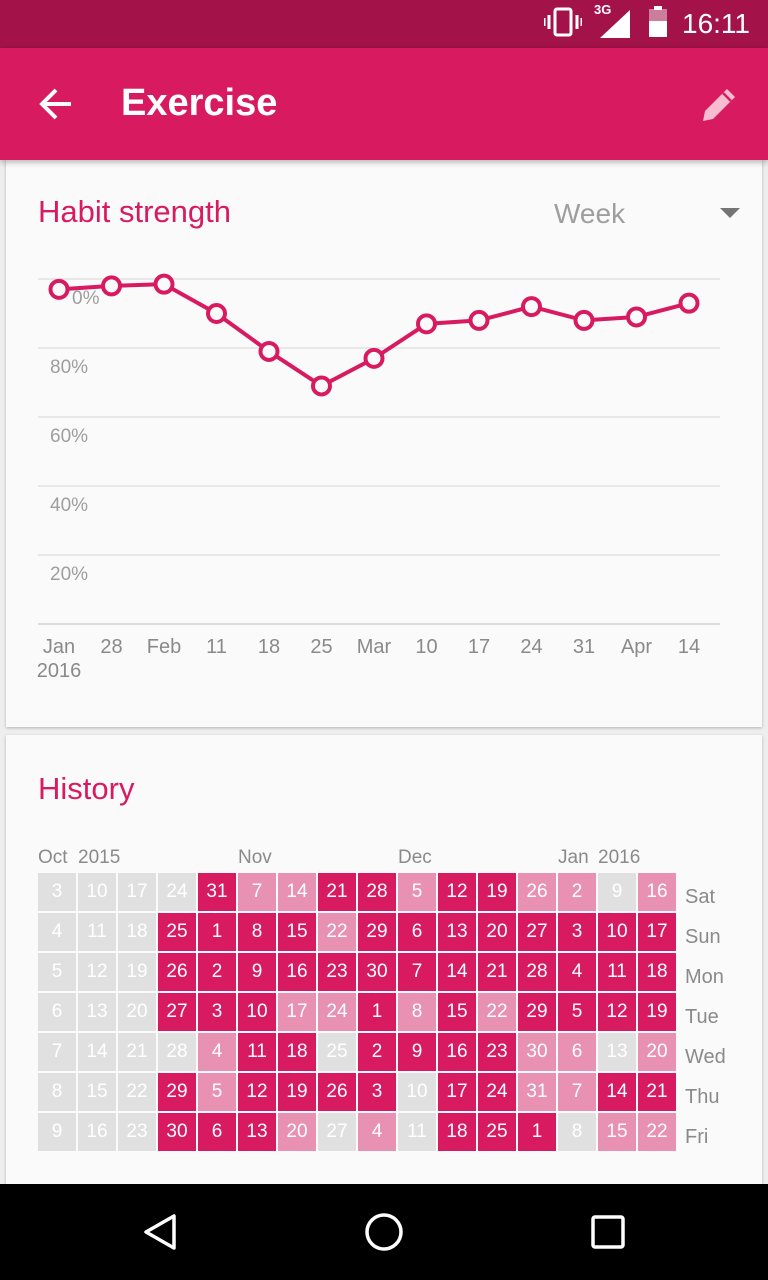  What do you see at coordinates (720, 104) in the screenshot?
I see `edit-button` at bounding box center [720, 104].